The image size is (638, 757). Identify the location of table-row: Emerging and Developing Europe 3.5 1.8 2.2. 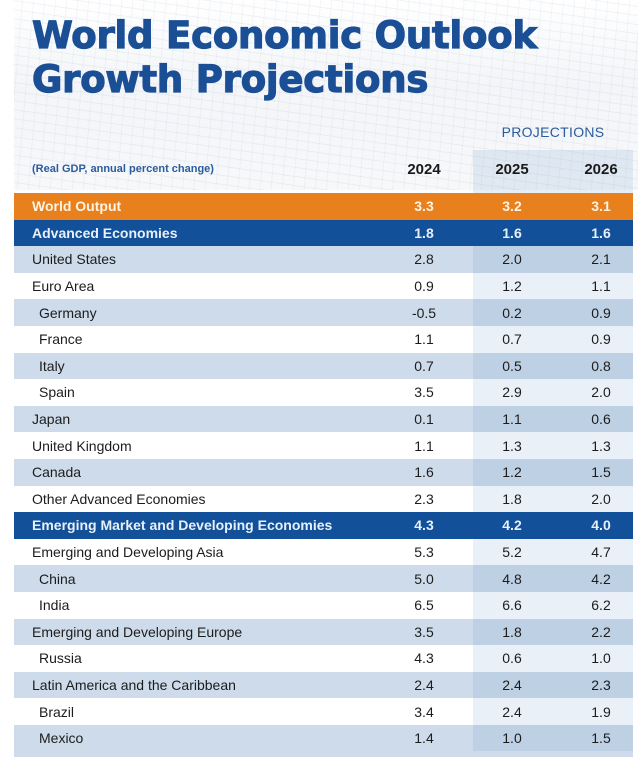
(323, 632).